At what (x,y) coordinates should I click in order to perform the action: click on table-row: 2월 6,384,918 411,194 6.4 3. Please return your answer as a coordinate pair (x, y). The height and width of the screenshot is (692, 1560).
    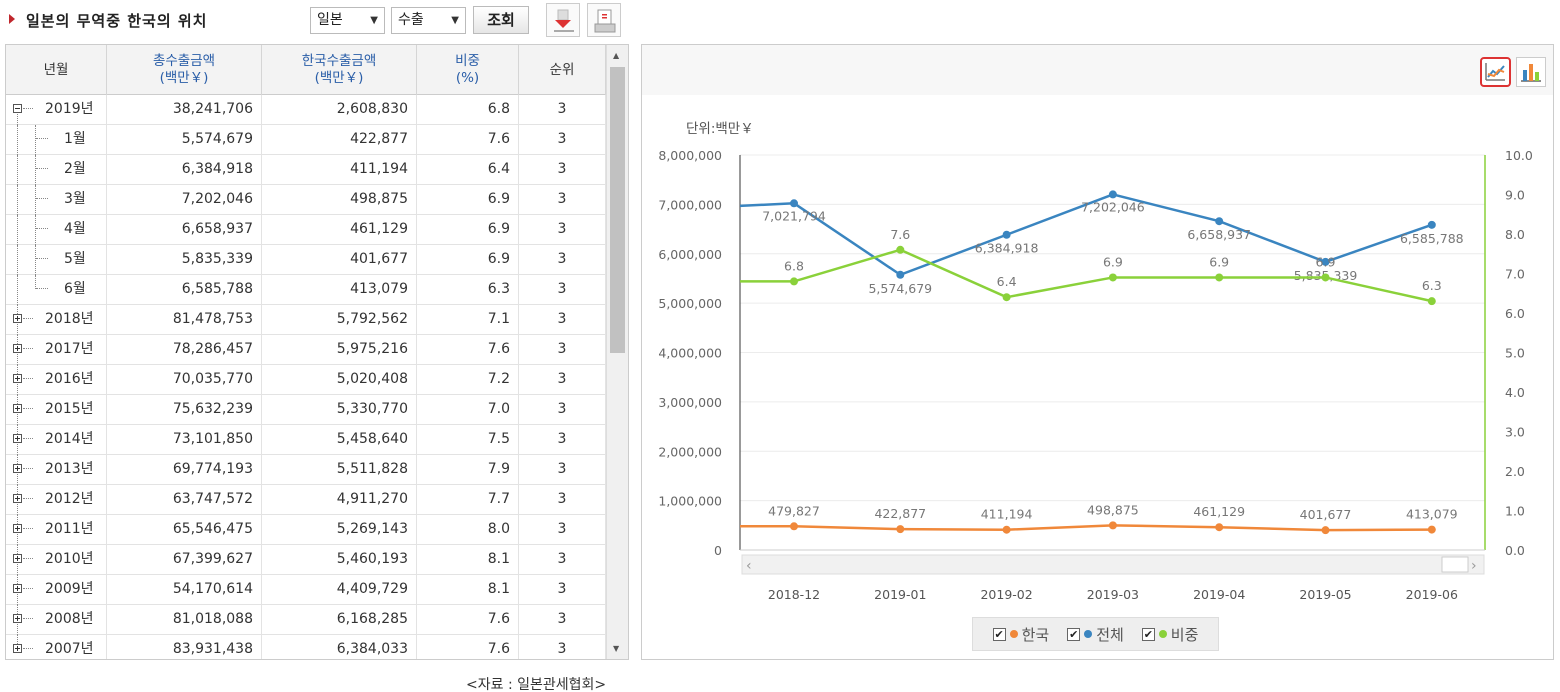
    Looking at the image, I should click on (306, 170).